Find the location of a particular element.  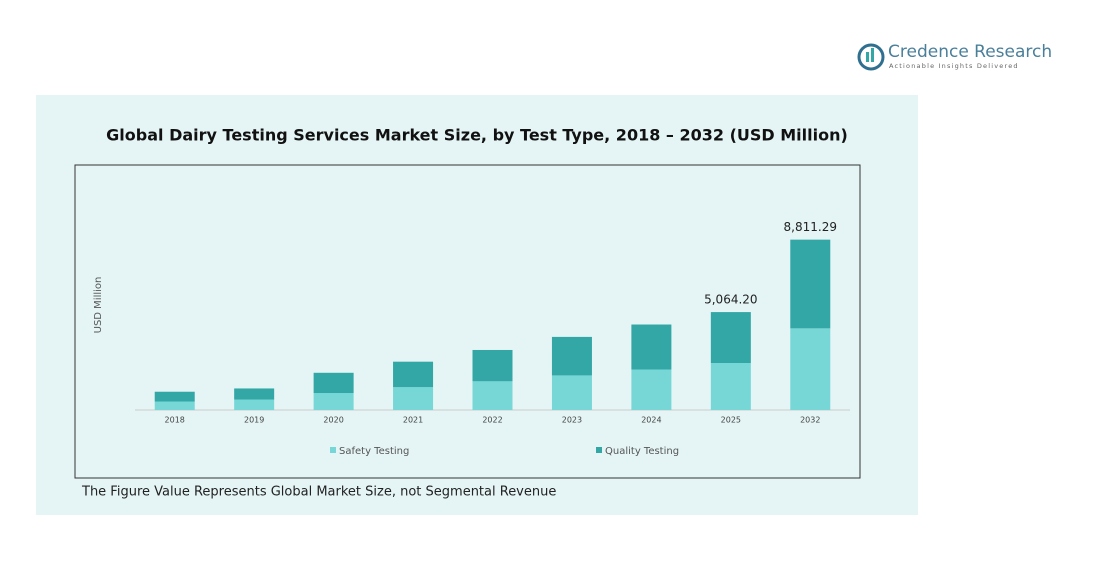

legend-label: Quality Testing is located at coordinates (642, 451).